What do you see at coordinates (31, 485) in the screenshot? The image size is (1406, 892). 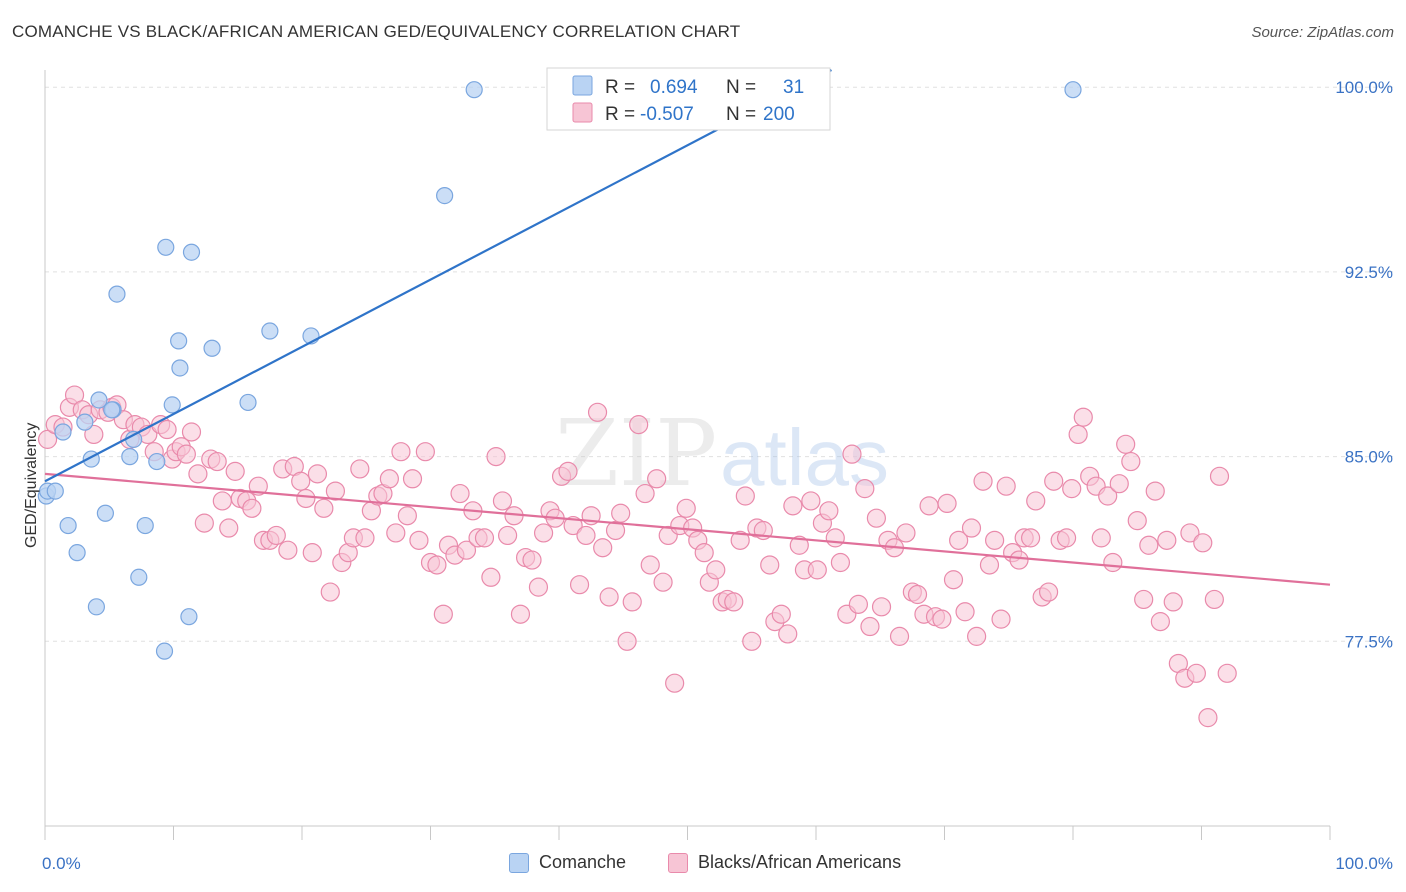 I see `y-axis-label: GED/Equivalency` at bounding box center [31, 485].